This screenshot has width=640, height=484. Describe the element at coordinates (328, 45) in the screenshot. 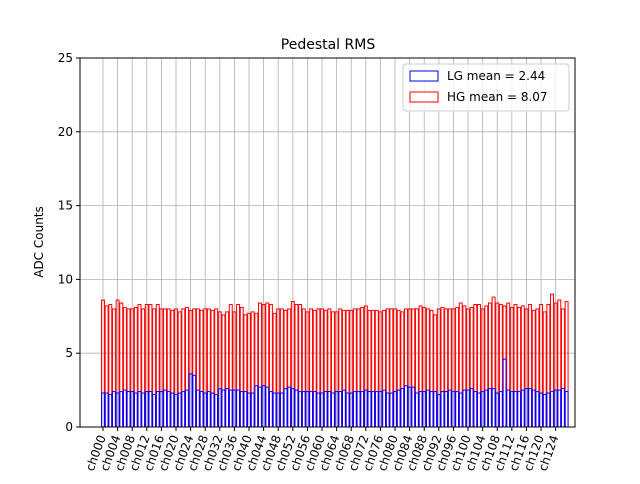

I see `chart-title: Pedestal RMS` at that location.